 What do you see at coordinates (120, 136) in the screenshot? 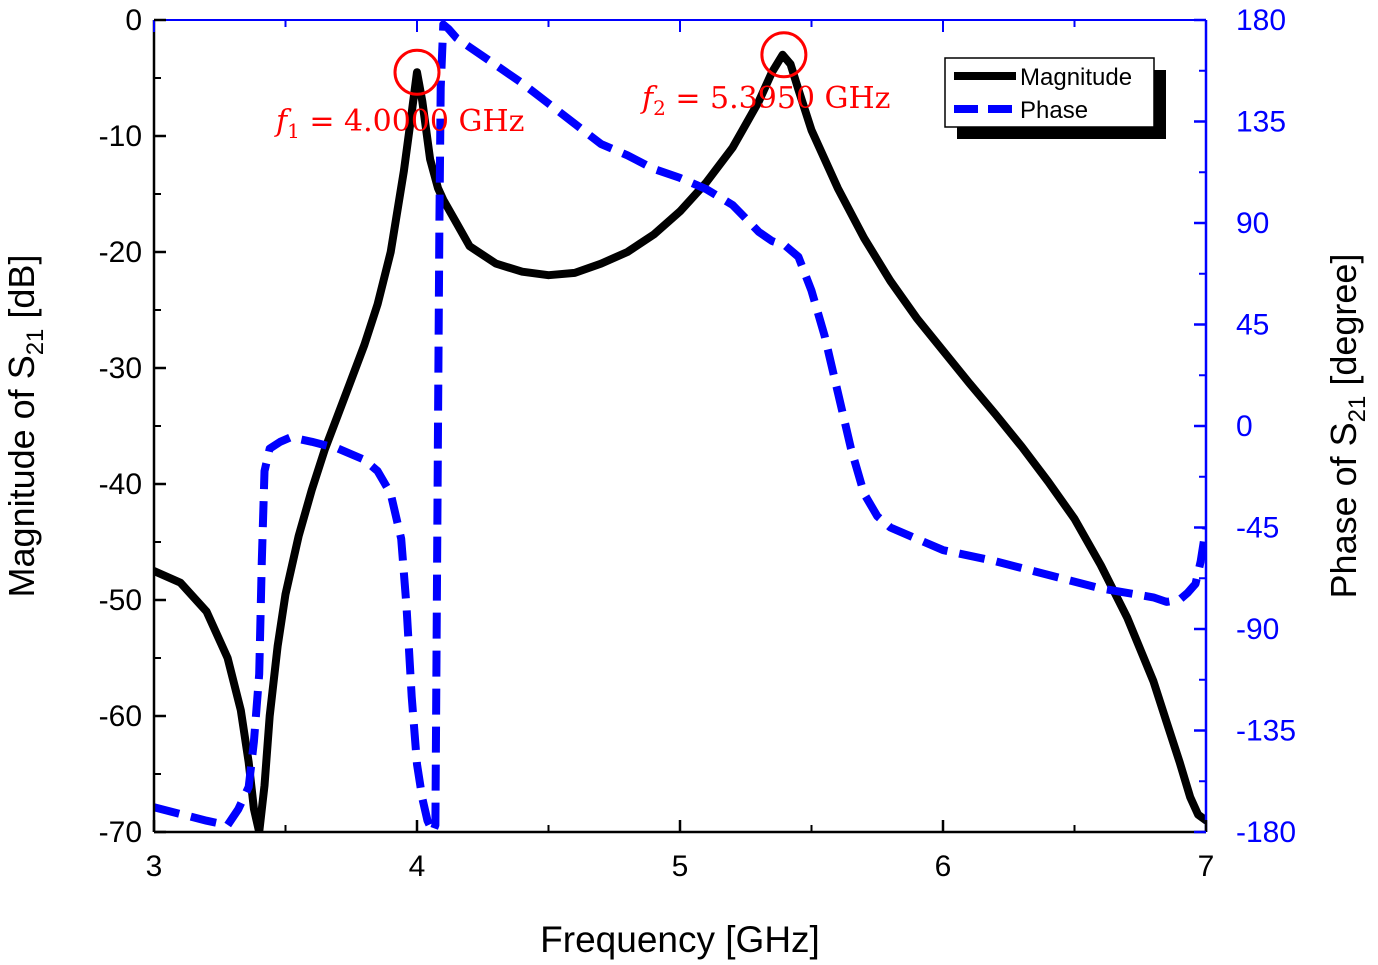
I see `y-left-tick-label: -10` at bounding box center [120, 136].